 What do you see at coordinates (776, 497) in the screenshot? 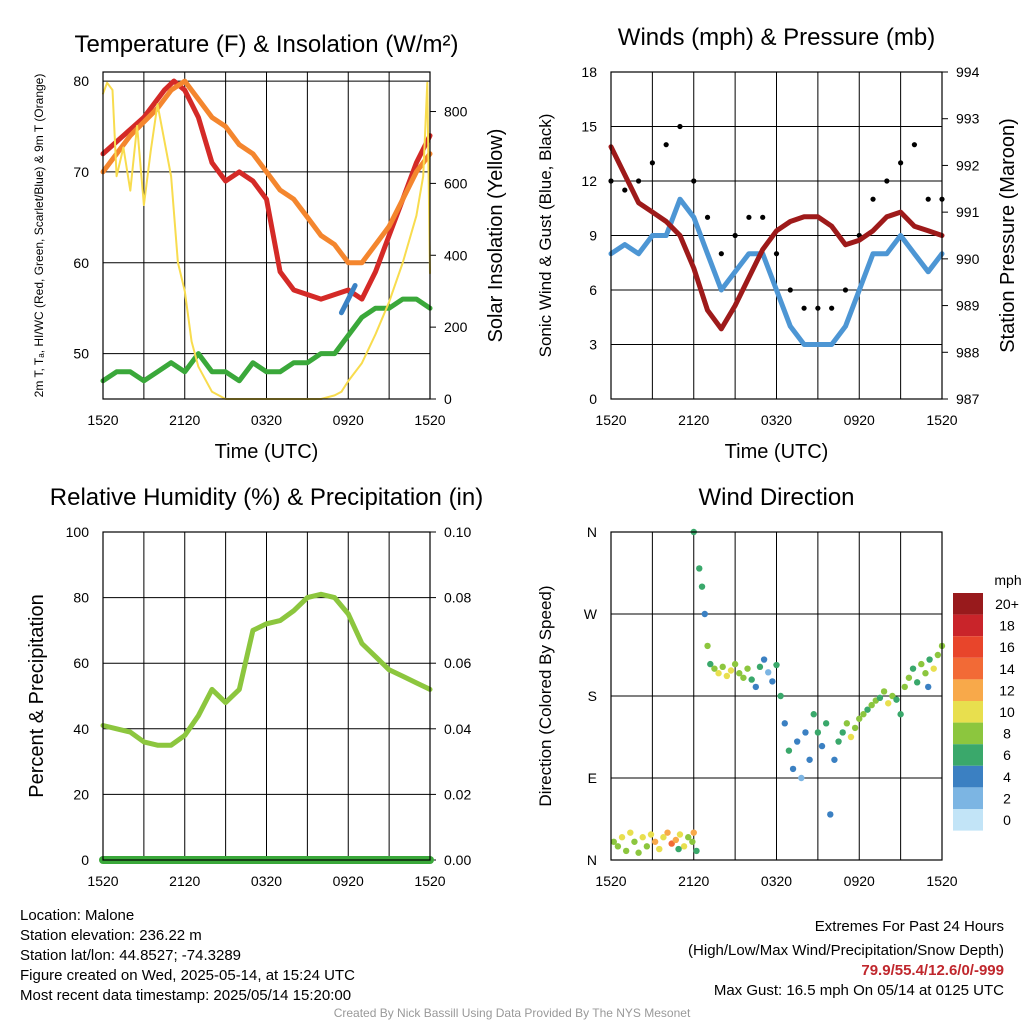
I see `direction-title: Wind Direction` at bounding box center [776, 497].